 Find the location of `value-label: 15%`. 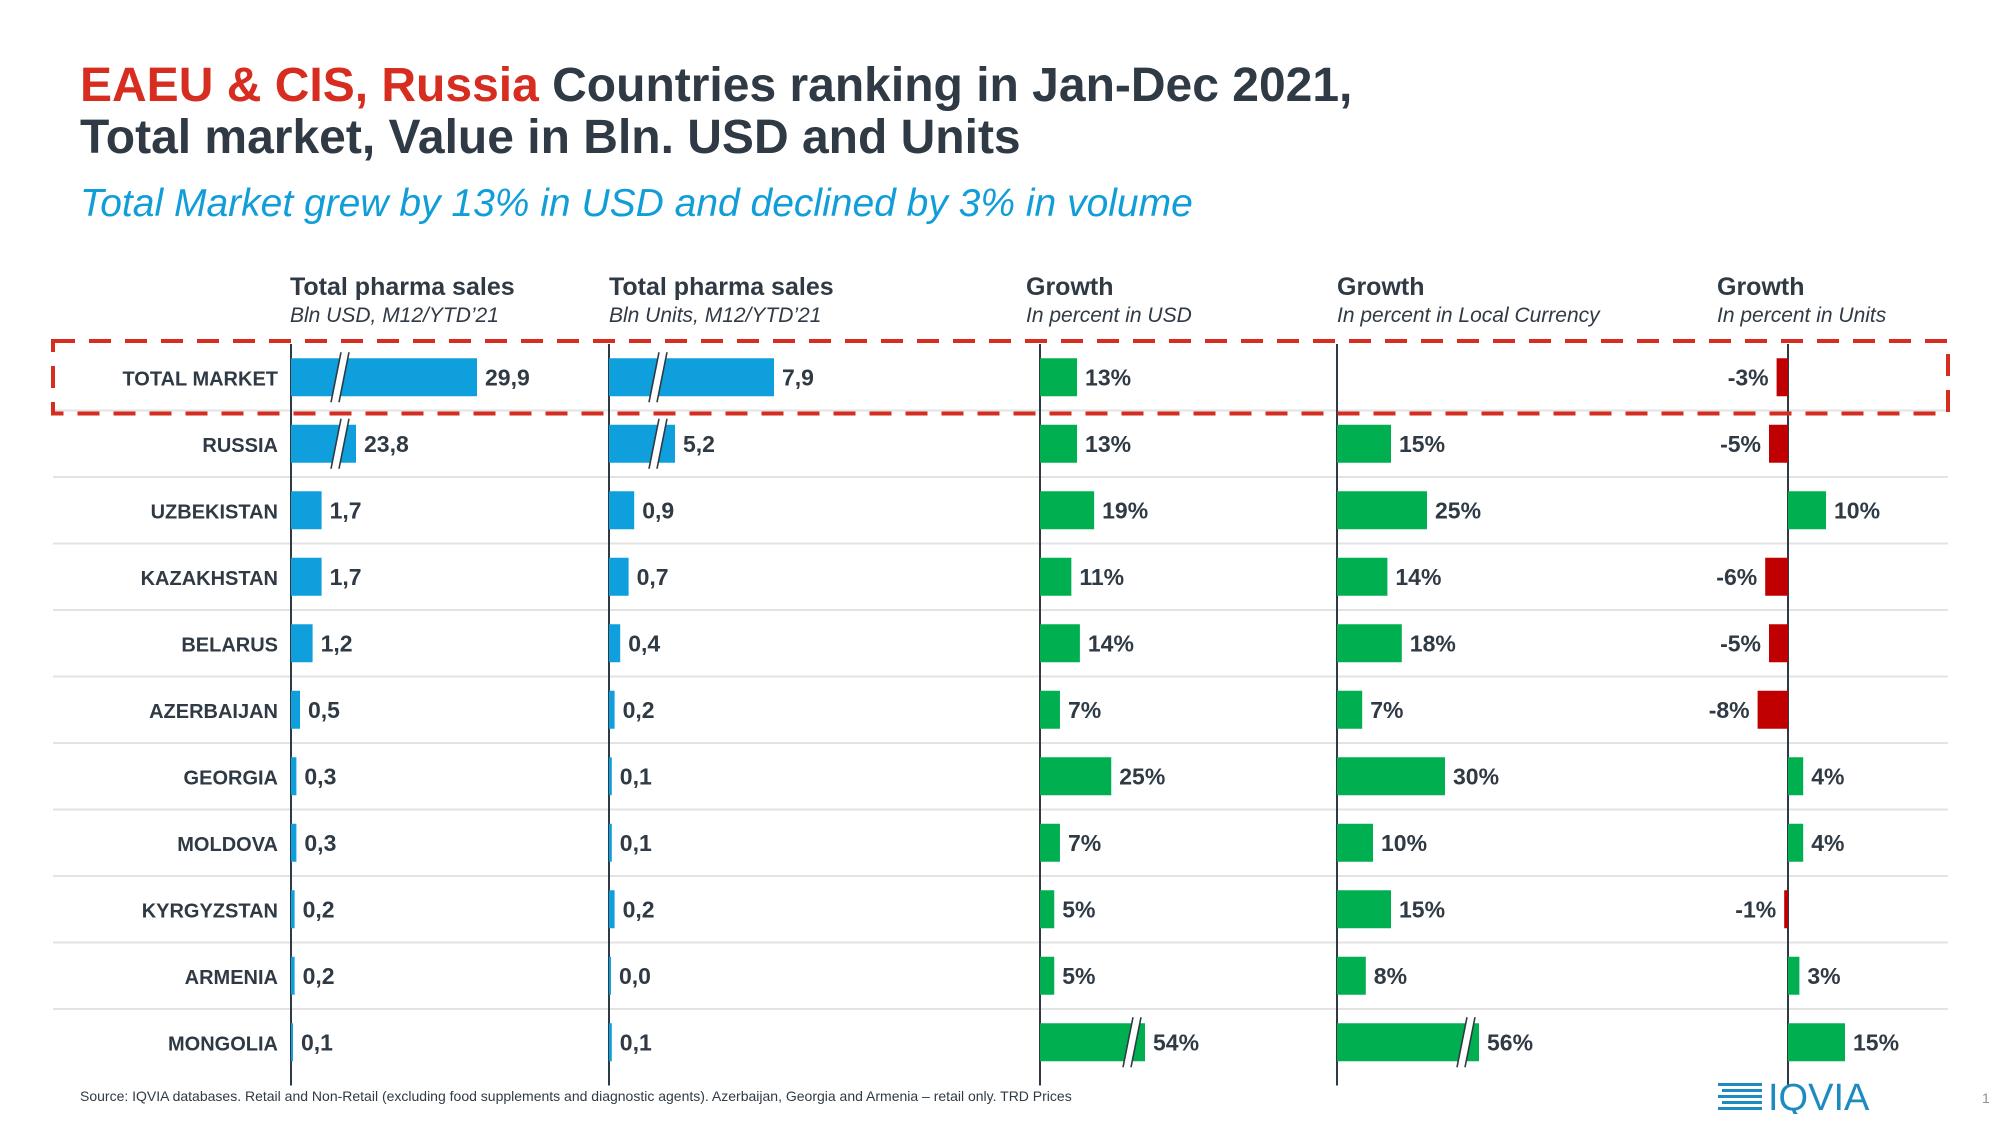

value-label: 15% is located at coordinates (1876, 1042).